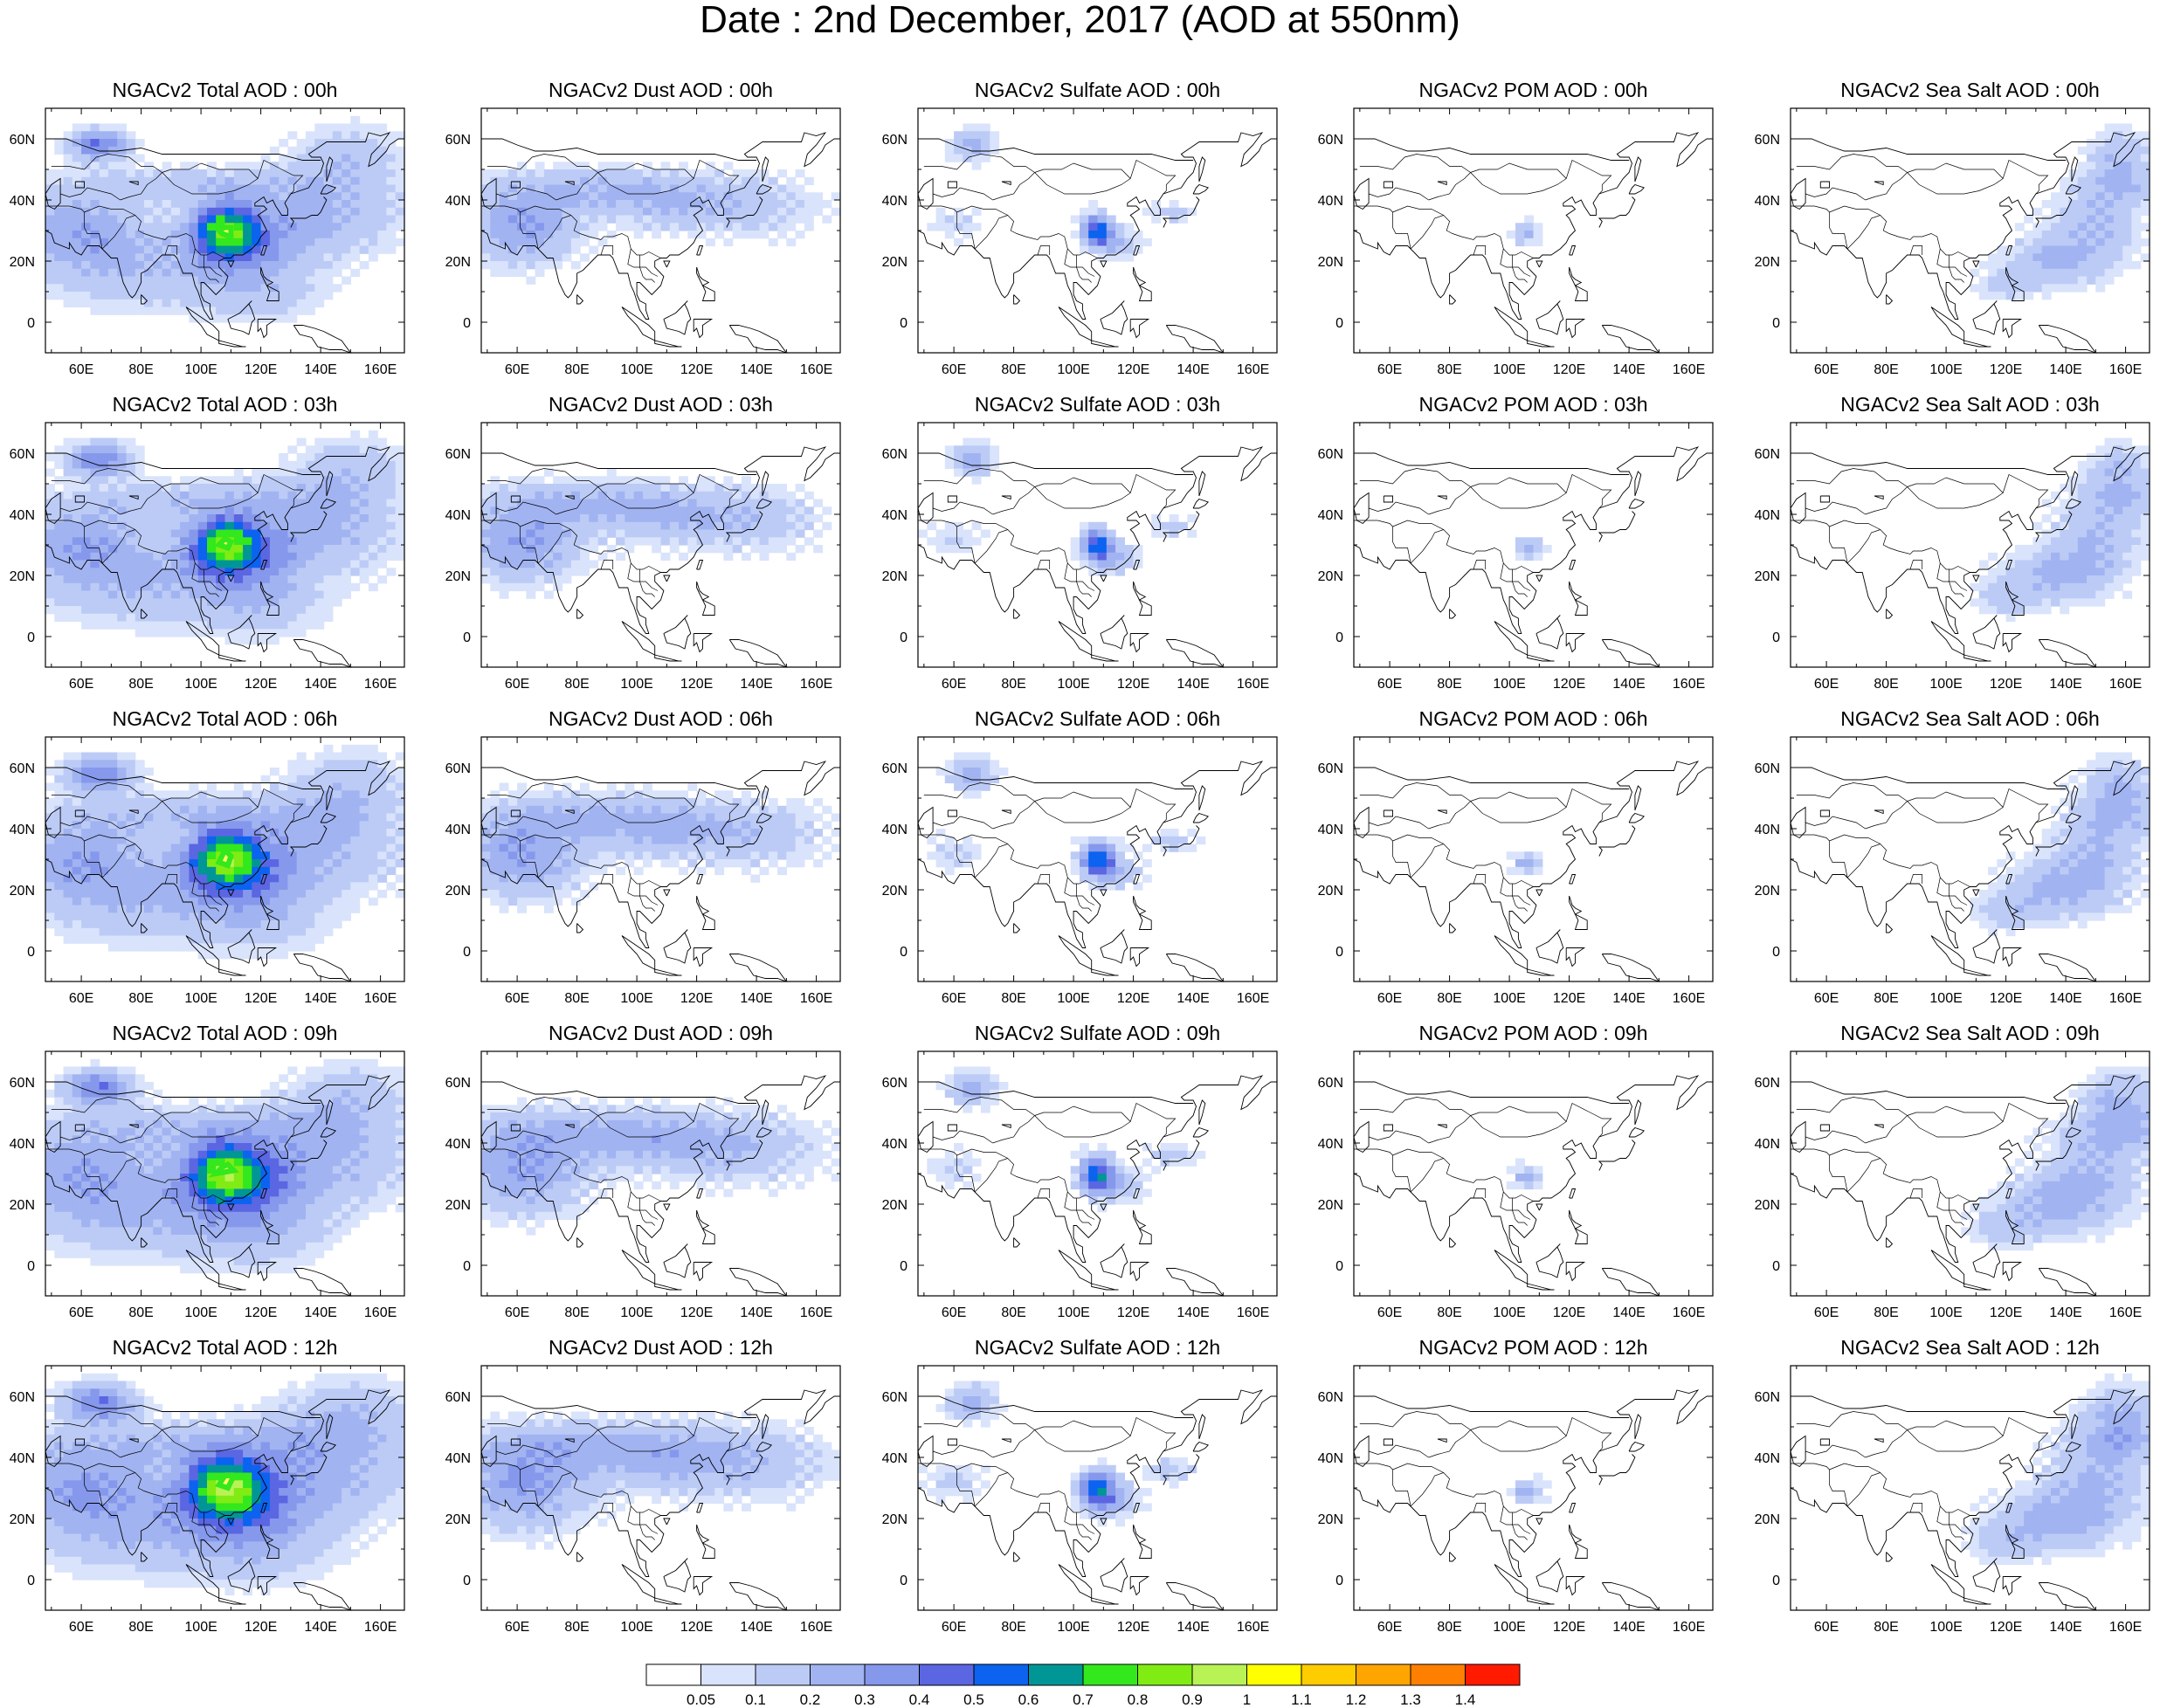 This screenshot has height=1708, width=2160. I want to click on x-tick-label: 120E, so click(1569, 684).